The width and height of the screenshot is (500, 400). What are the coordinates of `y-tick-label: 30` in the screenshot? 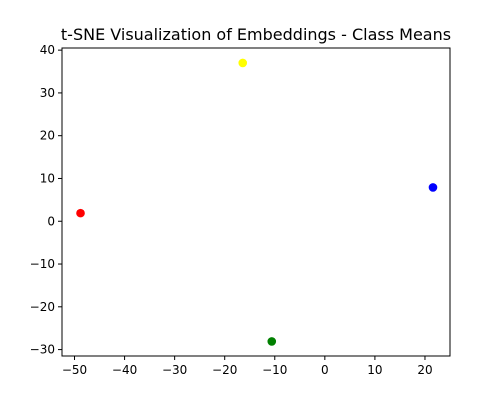 It's located at (47, 93).